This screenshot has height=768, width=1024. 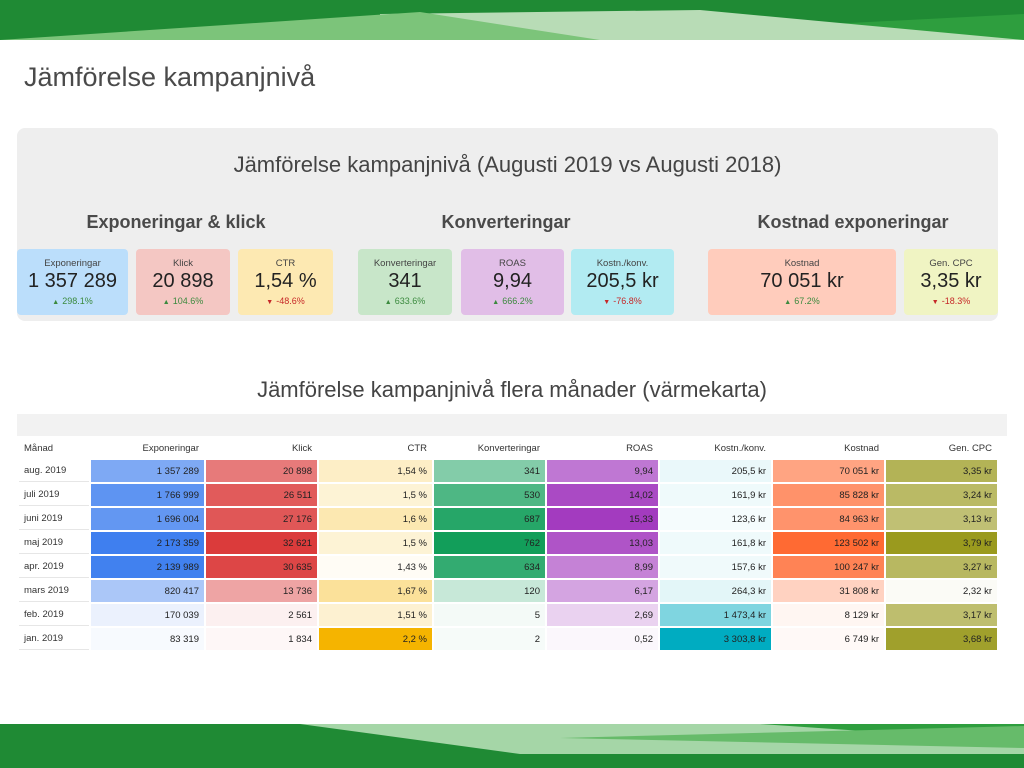 What do you see at coordinates (54, 519) in the screenshot?
I see `month-cell: juni 2019` at bounding box center [54, 519].